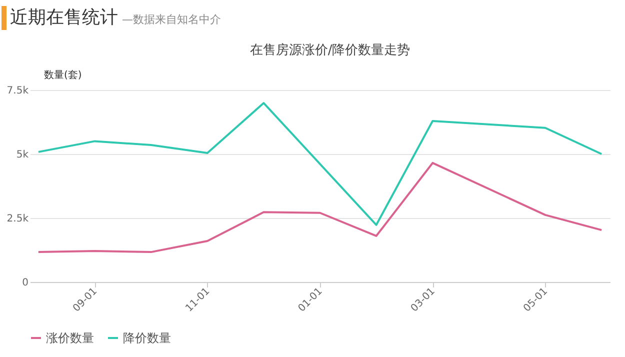 Image resolution: width=625 pixels, height=357 pixels. What do you see at coordinates (70, 338) in the screenshot?
I see `legend-label: 涨价数量` at bounding box center [70, 338].